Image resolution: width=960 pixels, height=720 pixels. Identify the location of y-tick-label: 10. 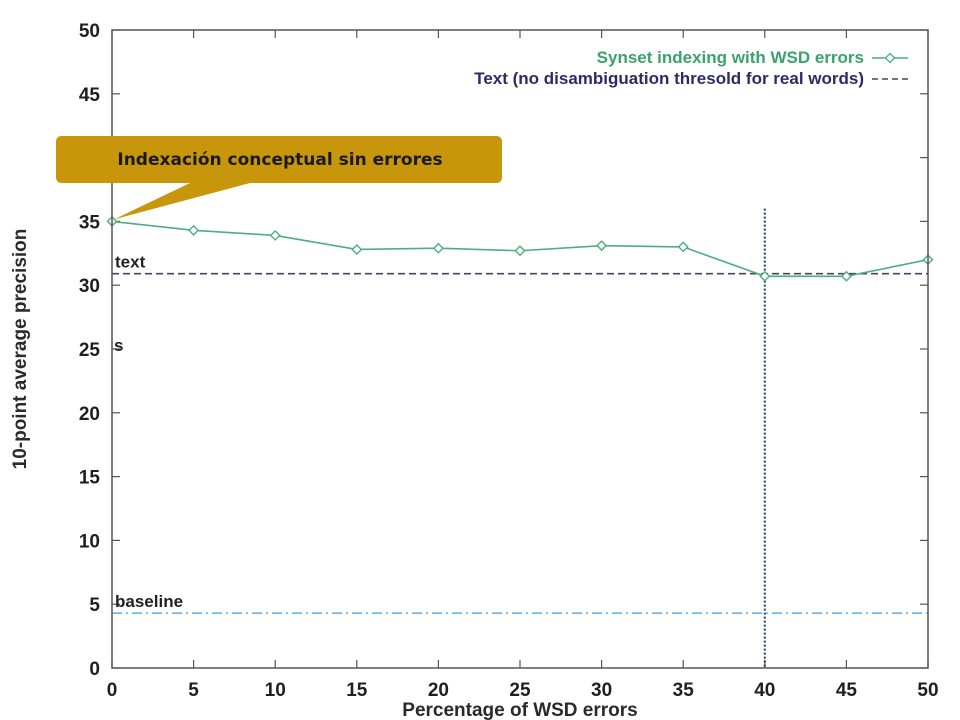
(89, 541).